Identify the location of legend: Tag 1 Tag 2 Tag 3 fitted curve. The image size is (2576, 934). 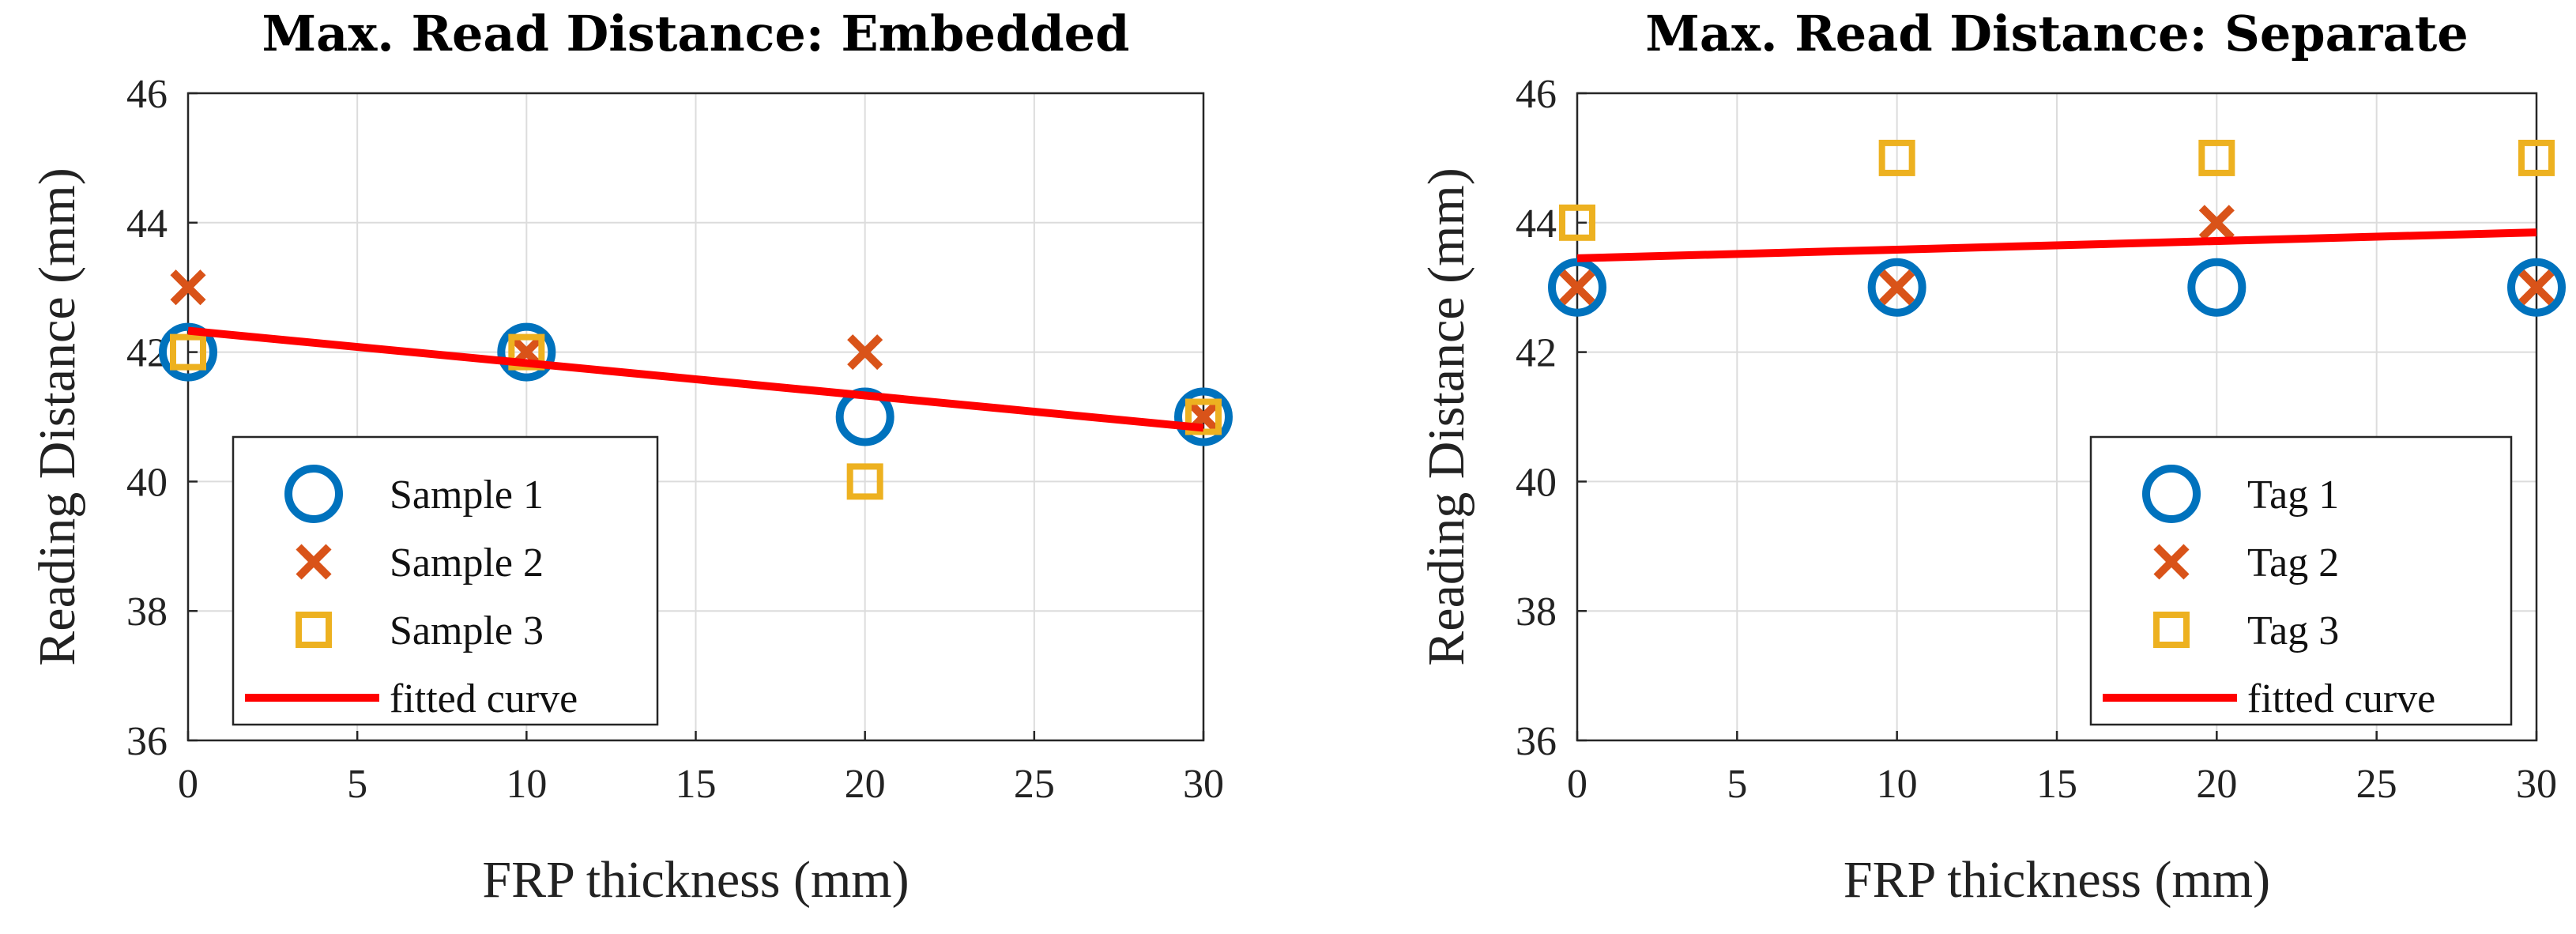
(2301, 580).